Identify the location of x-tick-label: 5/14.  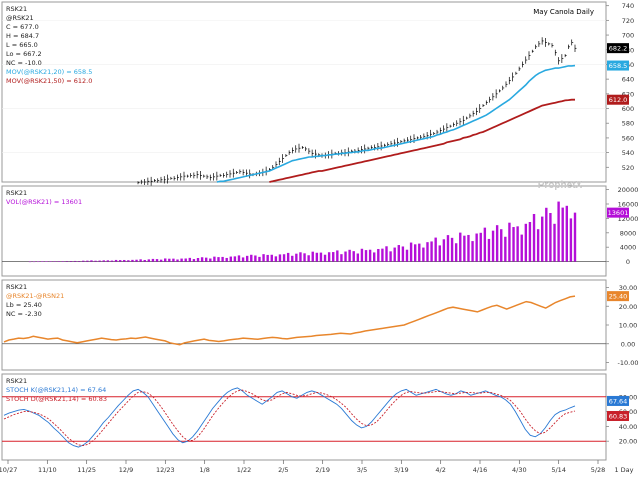
(558, 470).